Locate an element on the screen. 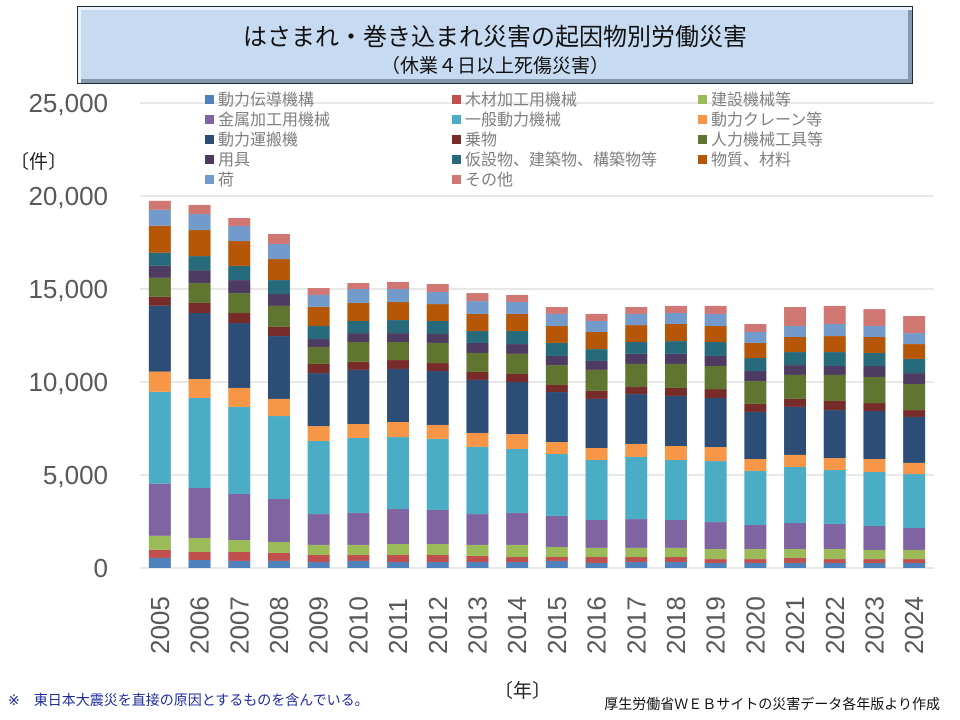  x-tick-label: 2023 is located at coordinates (874, 625).